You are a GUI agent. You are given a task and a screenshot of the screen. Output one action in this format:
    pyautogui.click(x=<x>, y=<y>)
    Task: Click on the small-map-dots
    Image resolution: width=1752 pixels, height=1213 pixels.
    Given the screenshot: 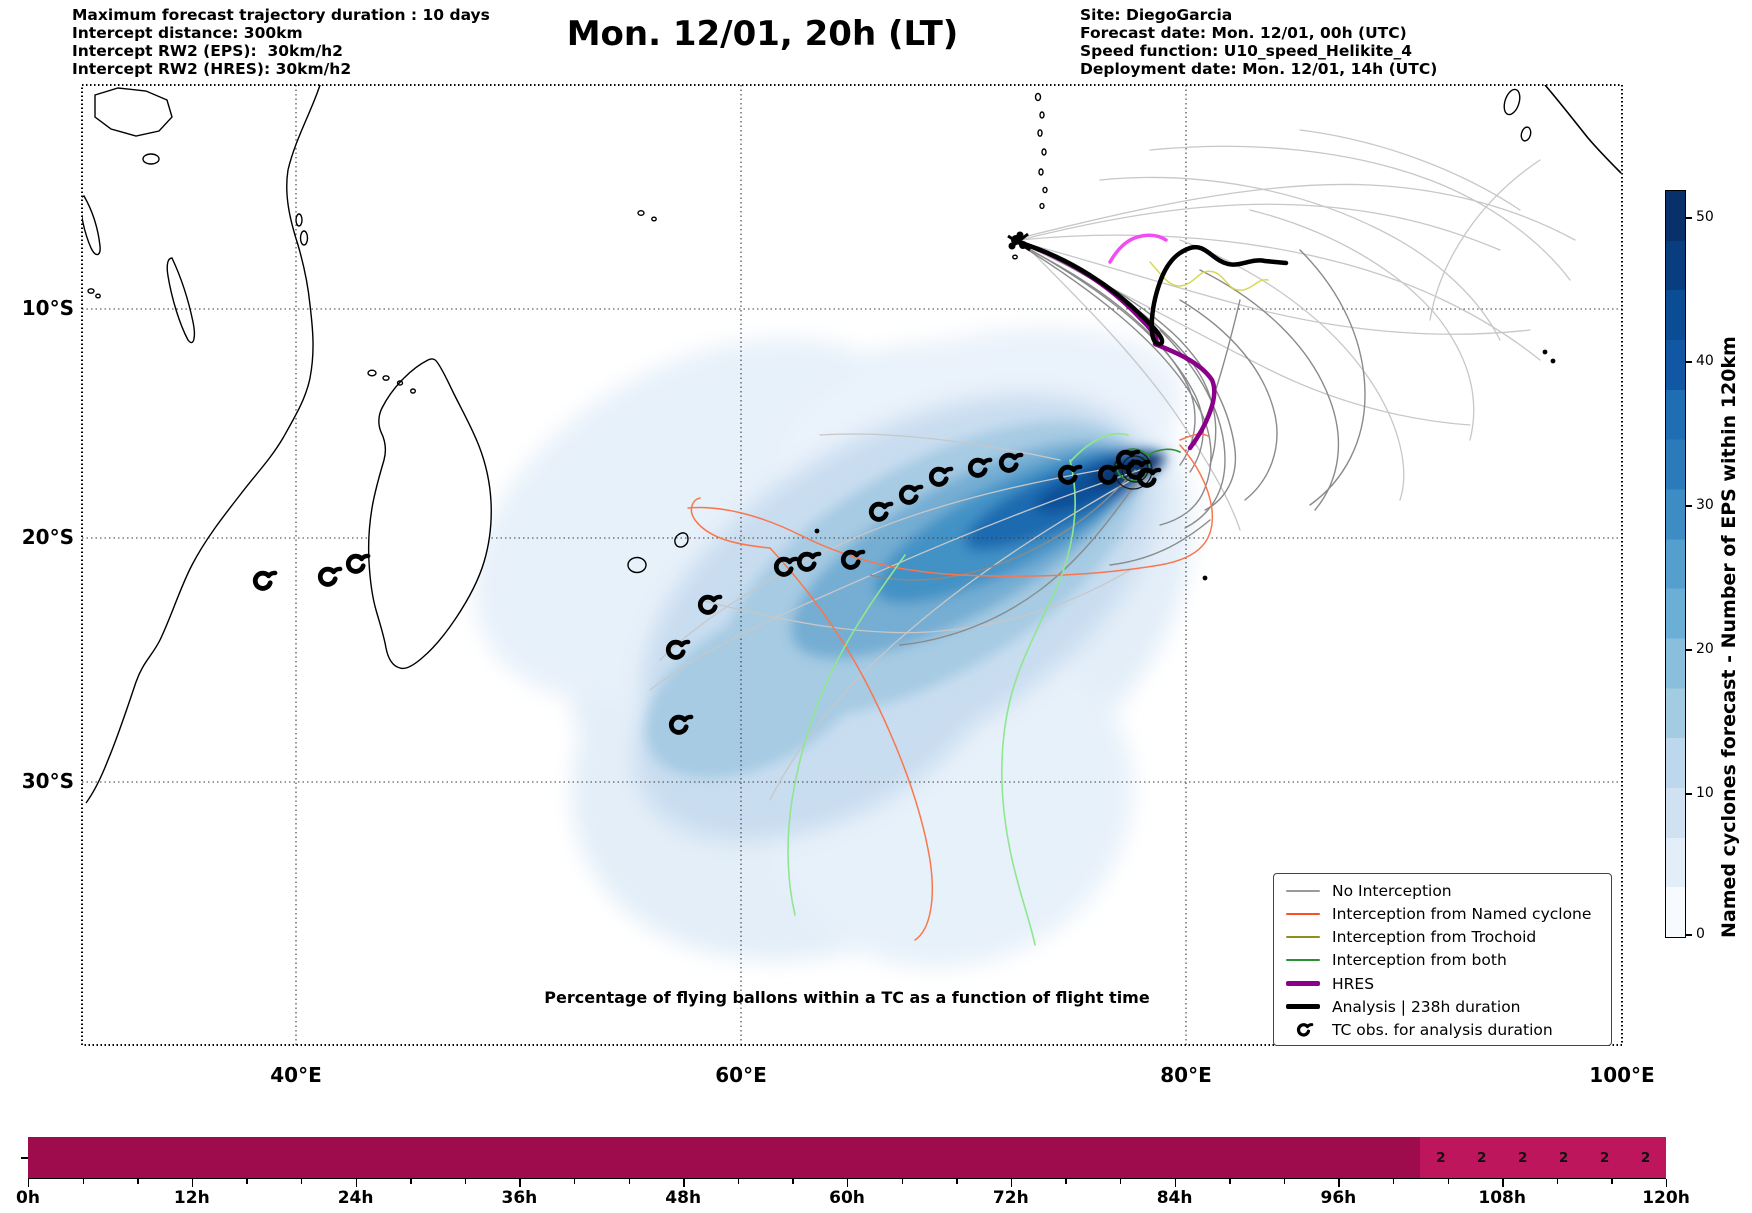 What is the action you would take?
    pyautogui.click(x=1185, y=465)
    